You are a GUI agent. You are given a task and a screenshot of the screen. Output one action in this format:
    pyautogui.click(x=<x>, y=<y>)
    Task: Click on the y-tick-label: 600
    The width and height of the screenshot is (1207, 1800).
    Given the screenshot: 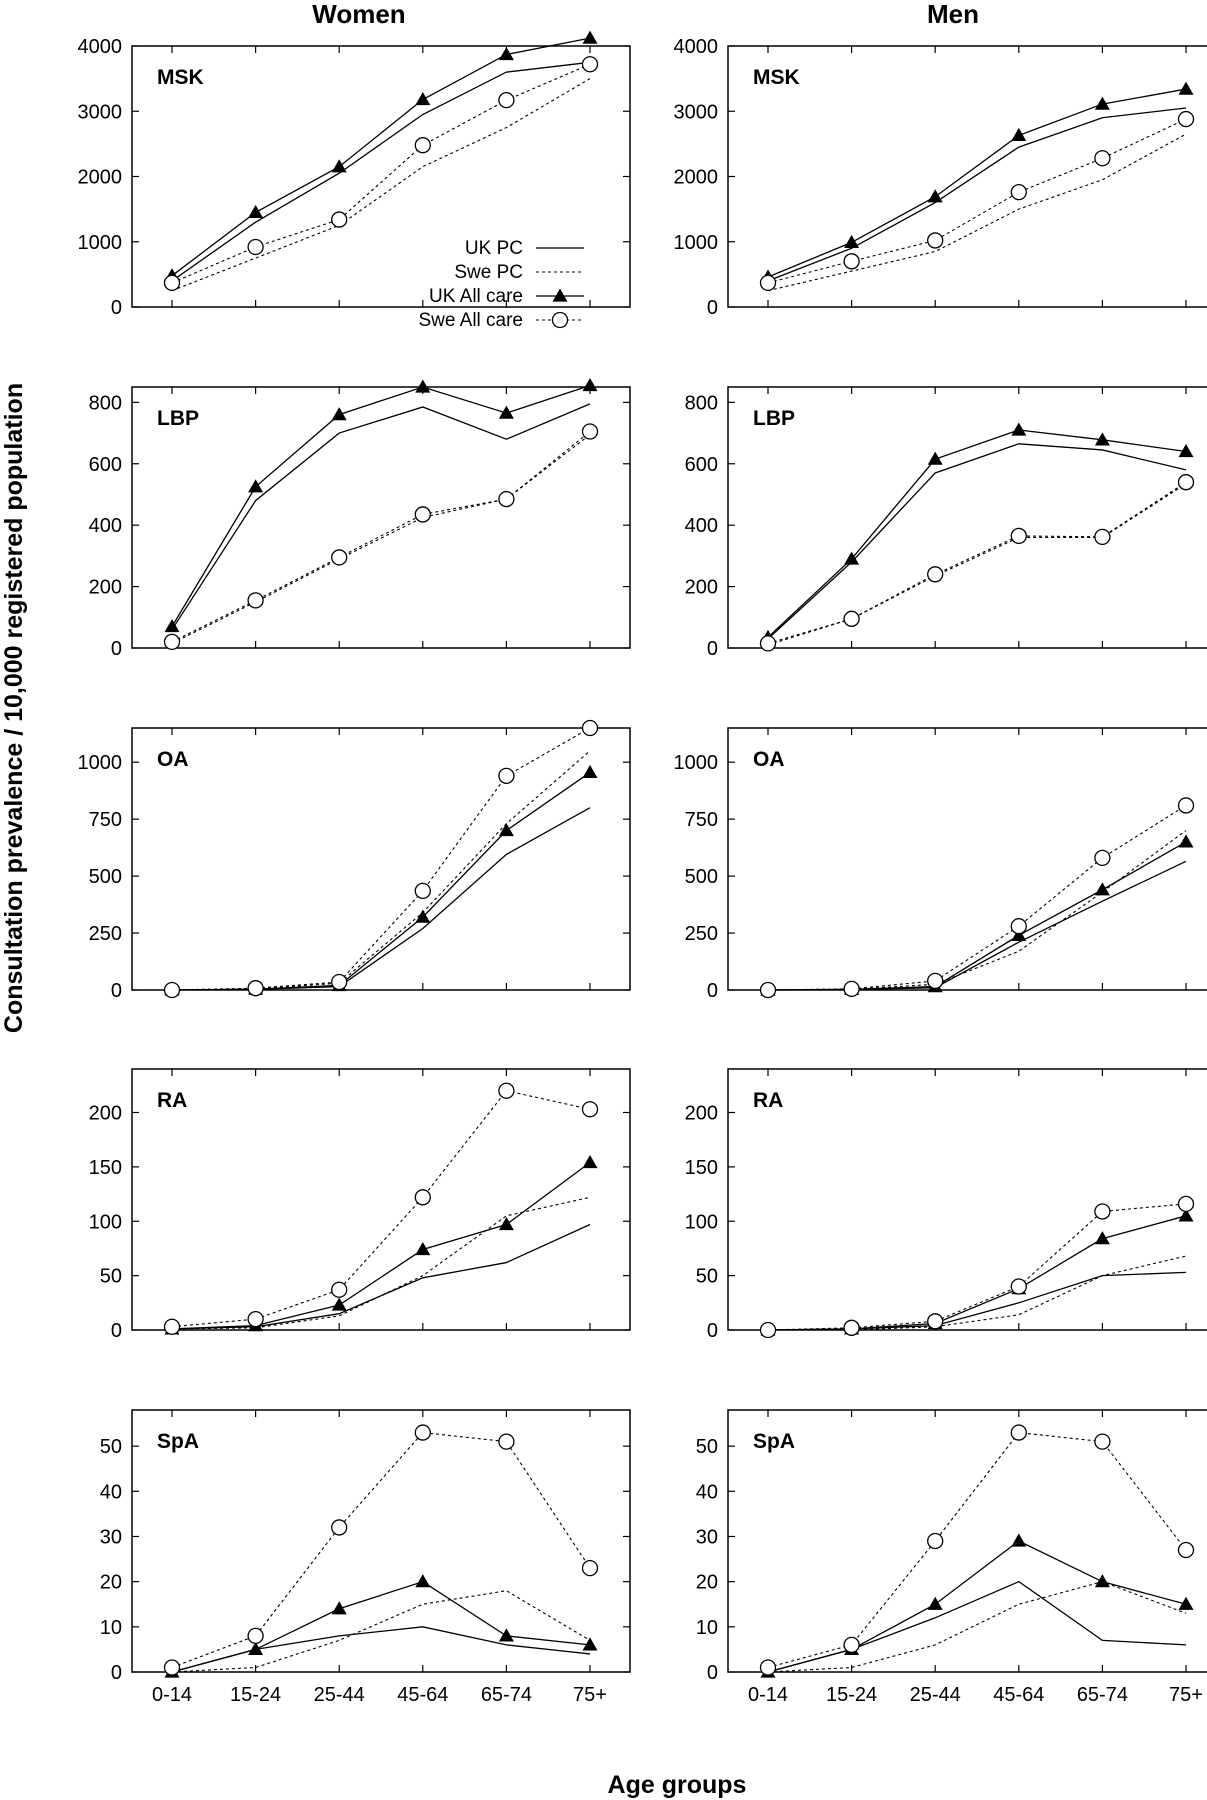 What is the action you would take?
    pyautogui.click(x=105, y=465)
    